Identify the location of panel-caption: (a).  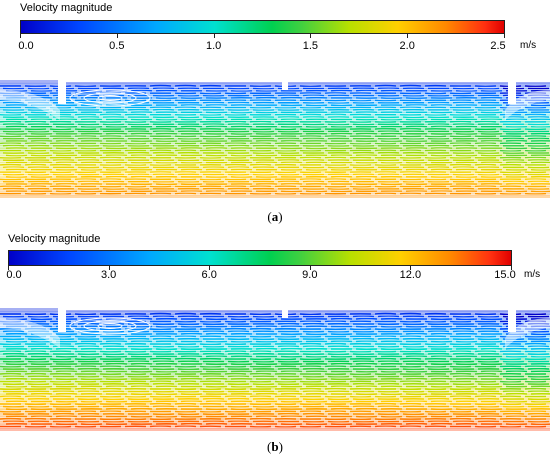
(275, 216).